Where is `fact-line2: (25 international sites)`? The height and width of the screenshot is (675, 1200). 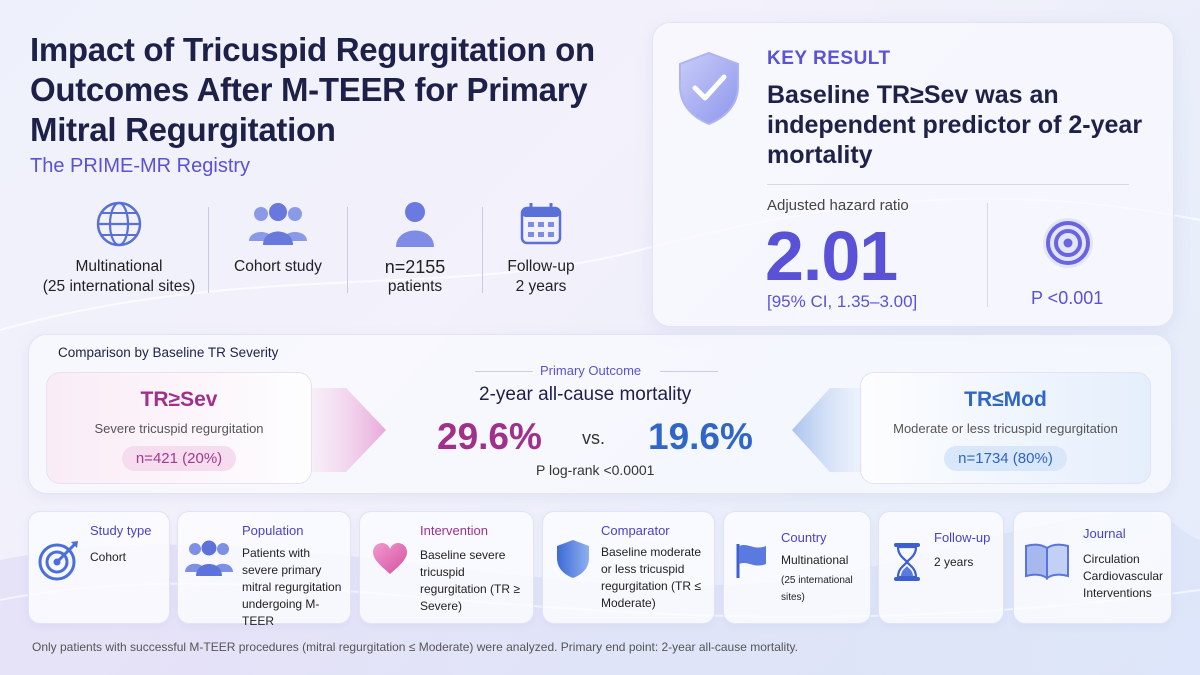 fact-line2: (25 international sites) is located at coordinates (119, 286).